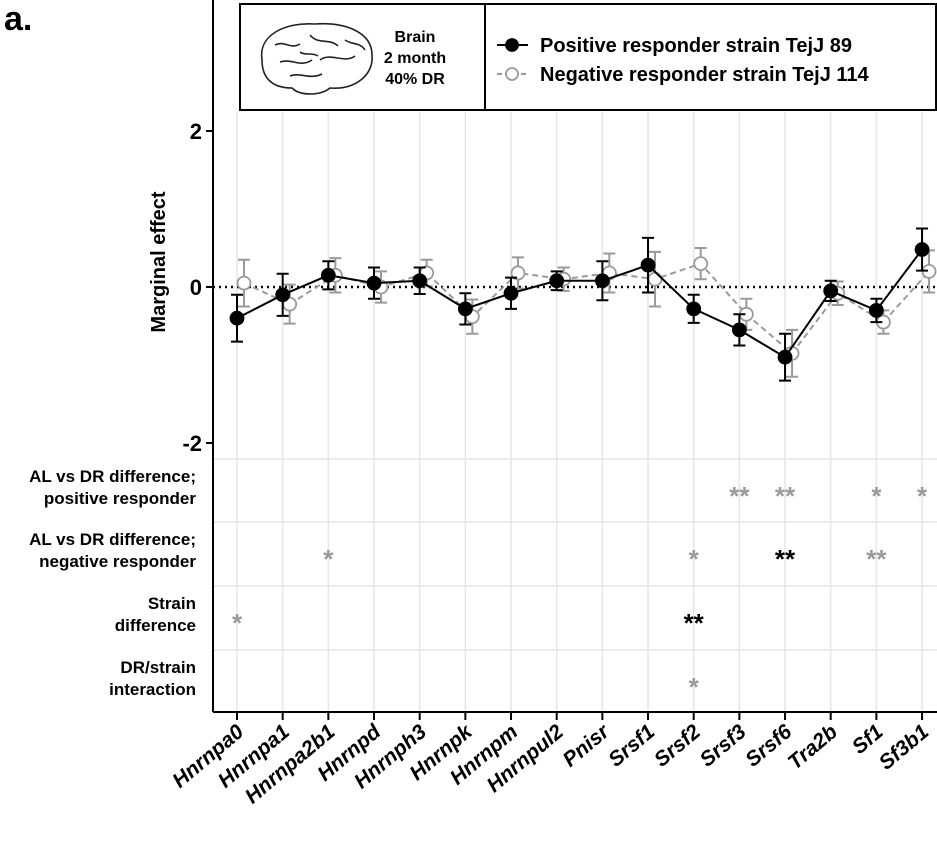 This screenshot has height=845, width=937. What do you see at coordinates (904, 747) in the screenshot?
I see `x-tick-label: Sf3b1` at bounding box center [904, 747].